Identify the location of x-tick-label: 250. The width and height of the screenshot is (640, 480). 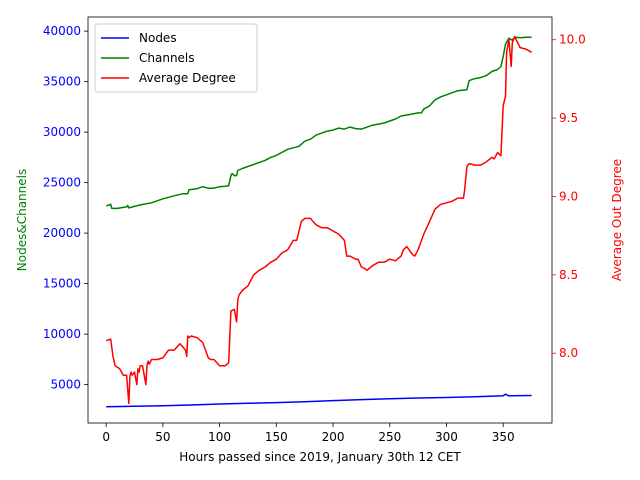
(389, 437).